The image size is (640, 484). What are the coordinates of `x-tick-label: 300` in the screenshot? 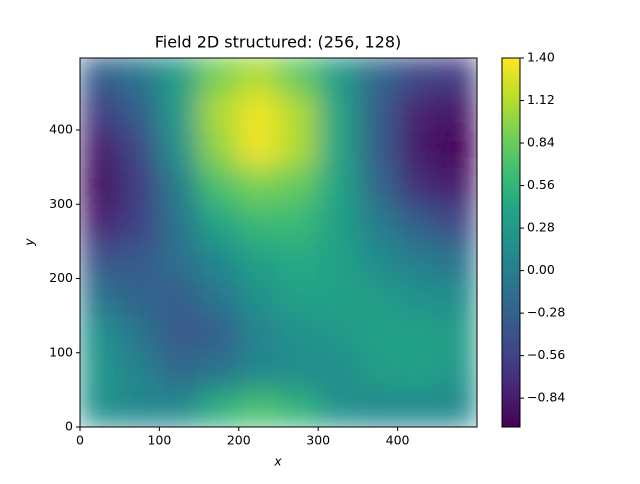 It's located at (318, 440).